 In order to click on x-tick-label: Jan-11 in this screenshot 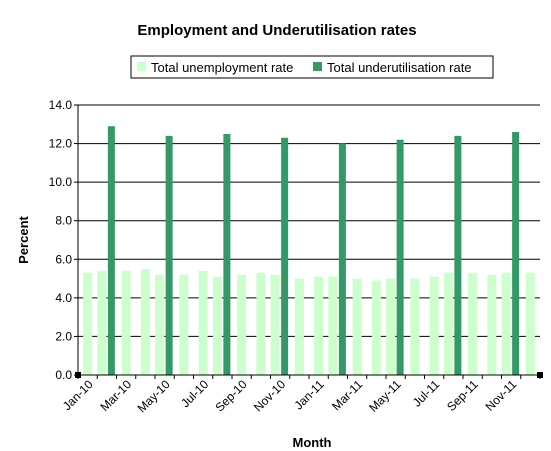, I will do `click(309, 394)`.